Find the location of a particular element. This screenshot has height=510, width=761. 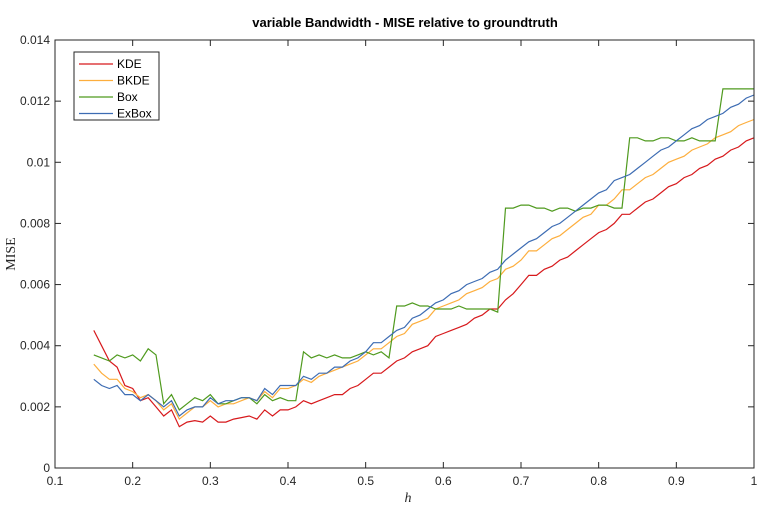

legend-box is located at coordinates (116, 86).